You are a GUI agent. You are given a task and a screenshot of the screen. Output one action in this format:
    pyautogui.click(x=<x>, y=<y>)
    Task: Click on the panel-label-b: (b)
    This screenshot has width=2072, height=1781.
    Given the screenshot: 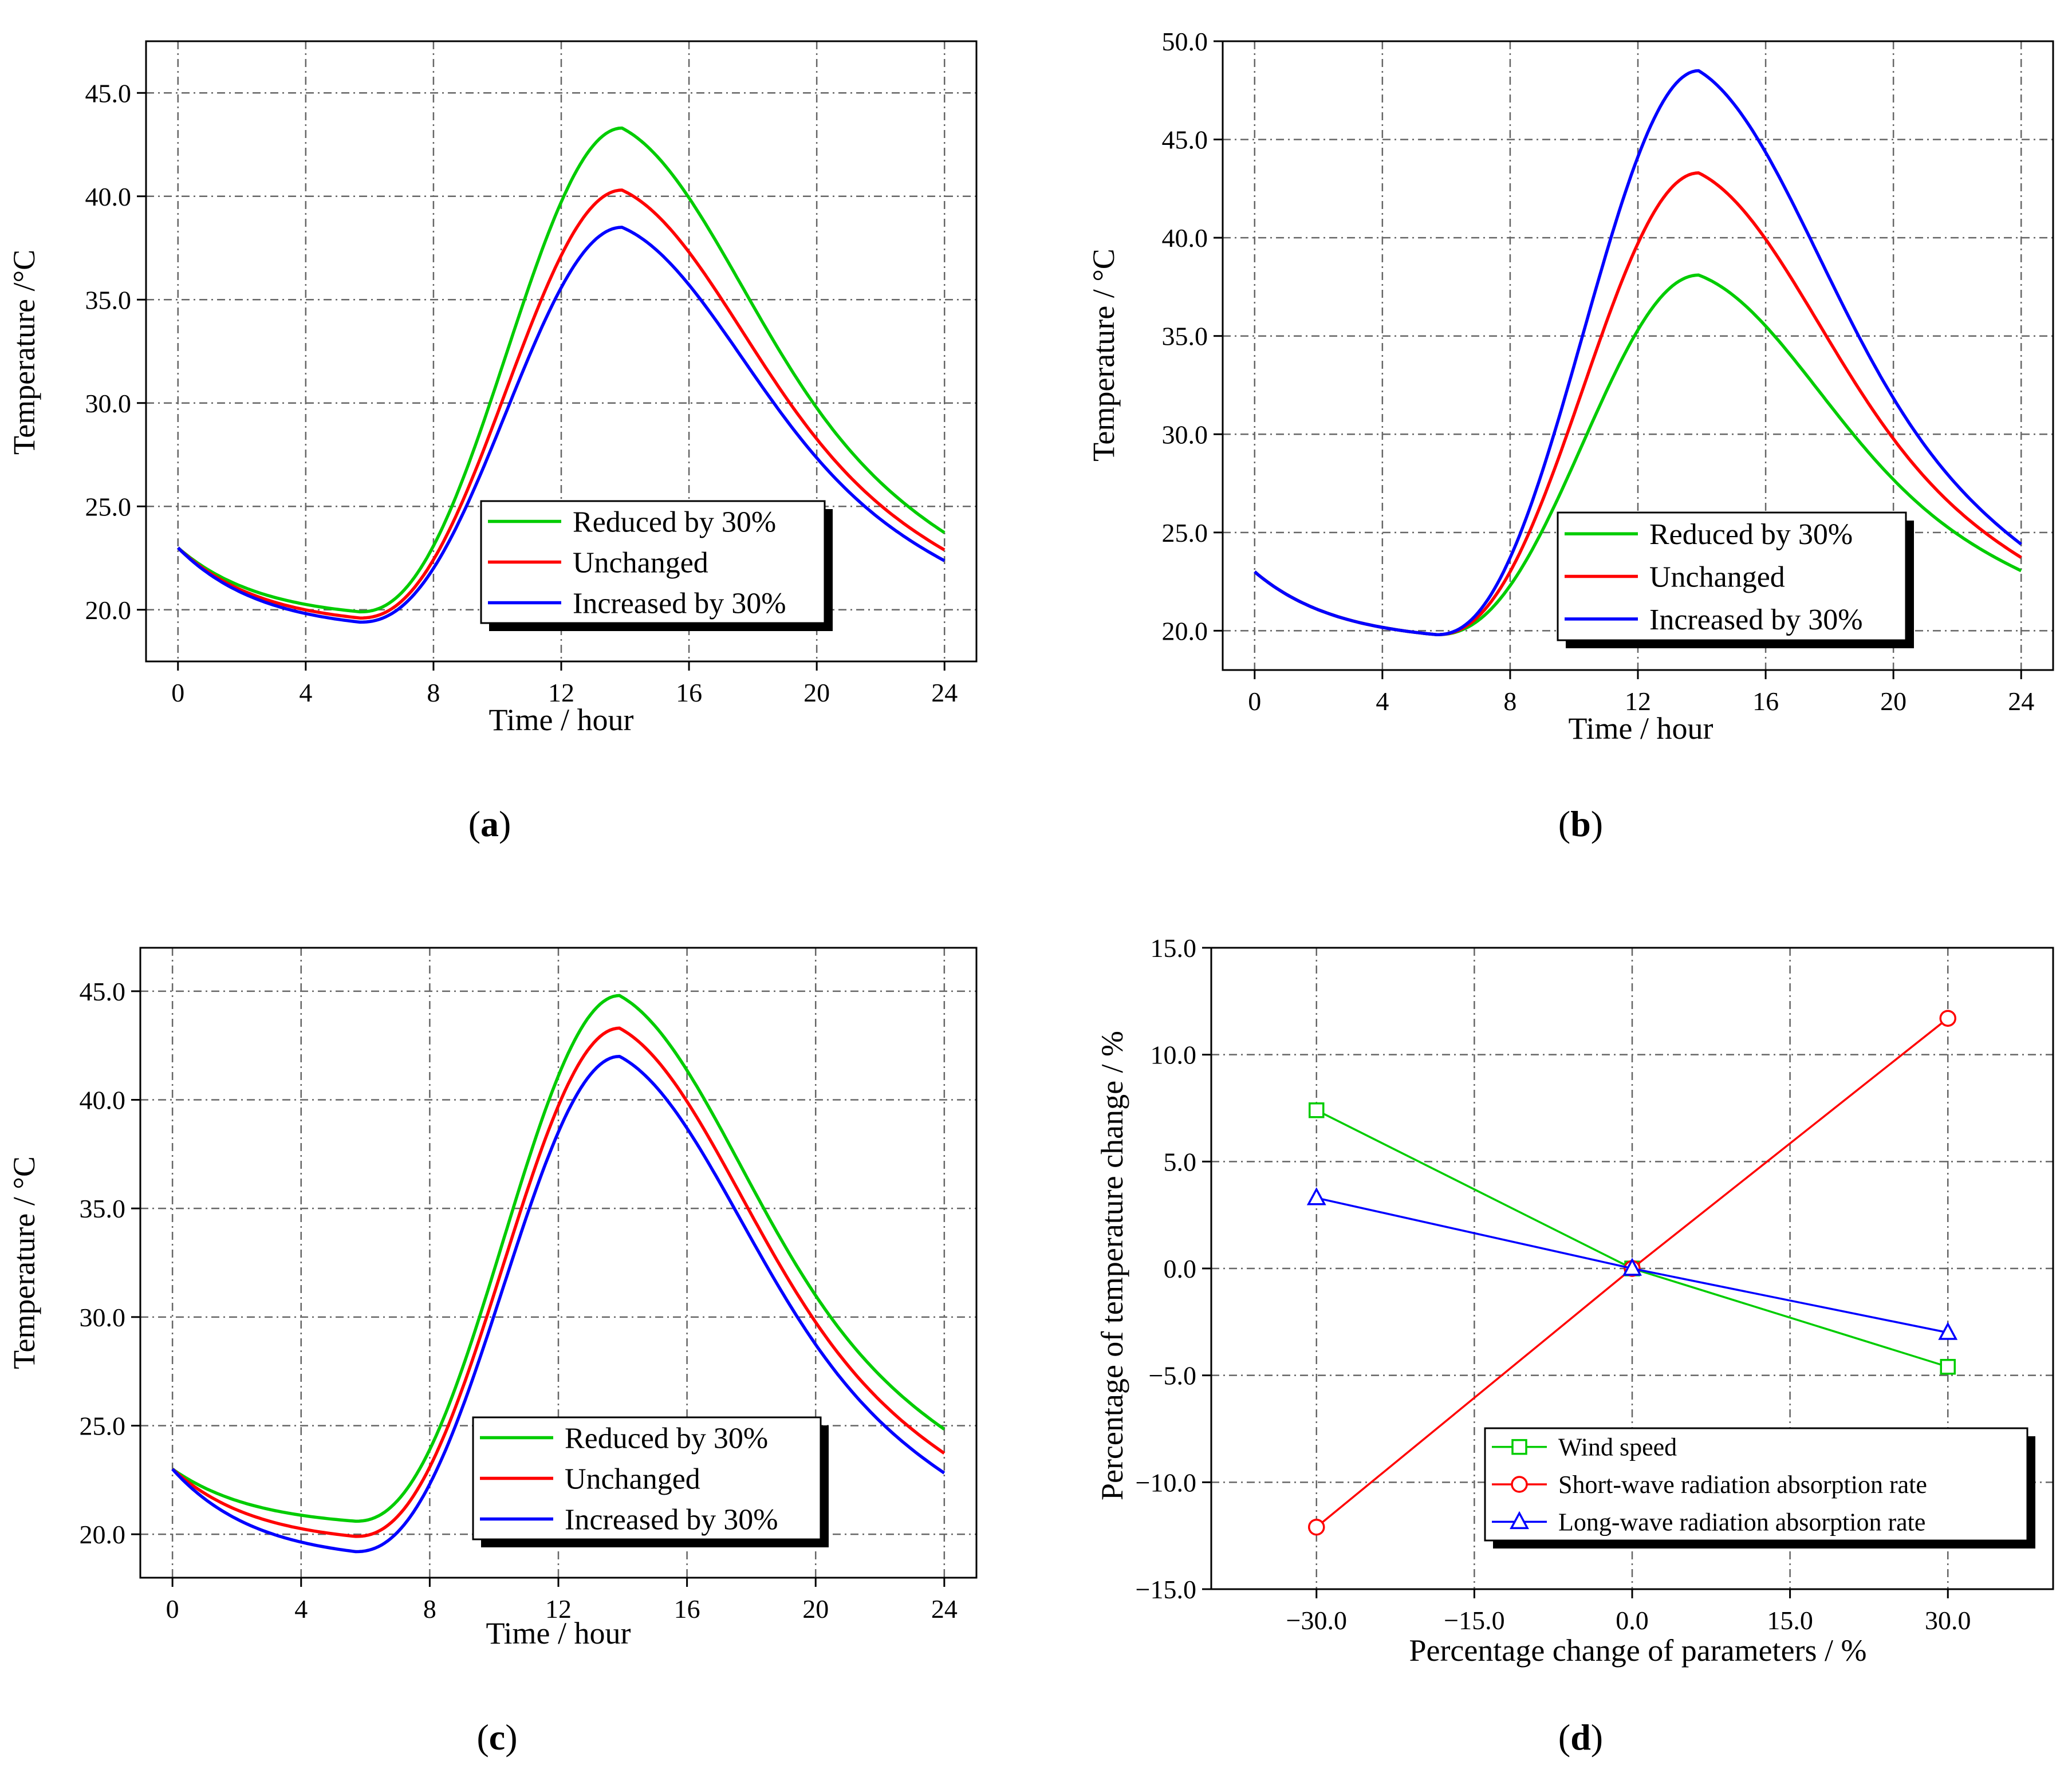 What is the action you would take?
    pyautogui.click(x=1580, y=823)
    